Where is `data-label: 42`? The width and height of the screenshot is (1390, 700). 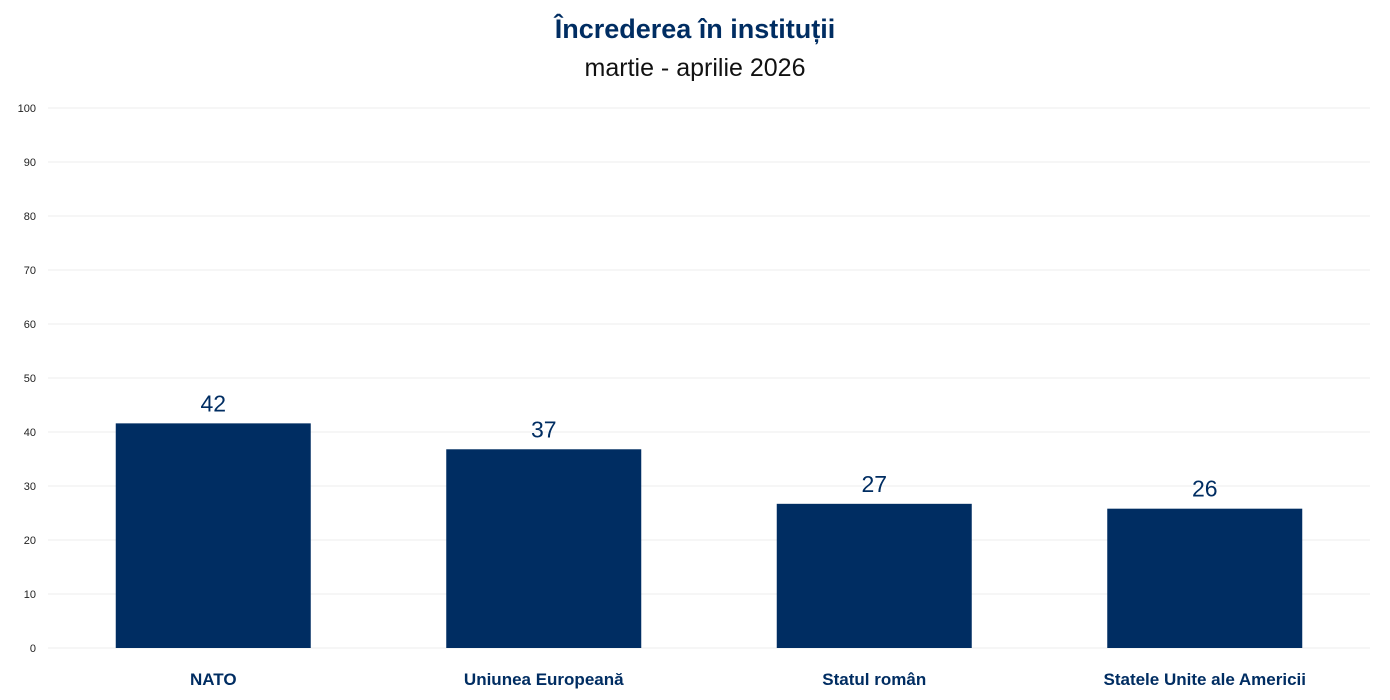 data-label: 42 is located at coordinates (213, 403).